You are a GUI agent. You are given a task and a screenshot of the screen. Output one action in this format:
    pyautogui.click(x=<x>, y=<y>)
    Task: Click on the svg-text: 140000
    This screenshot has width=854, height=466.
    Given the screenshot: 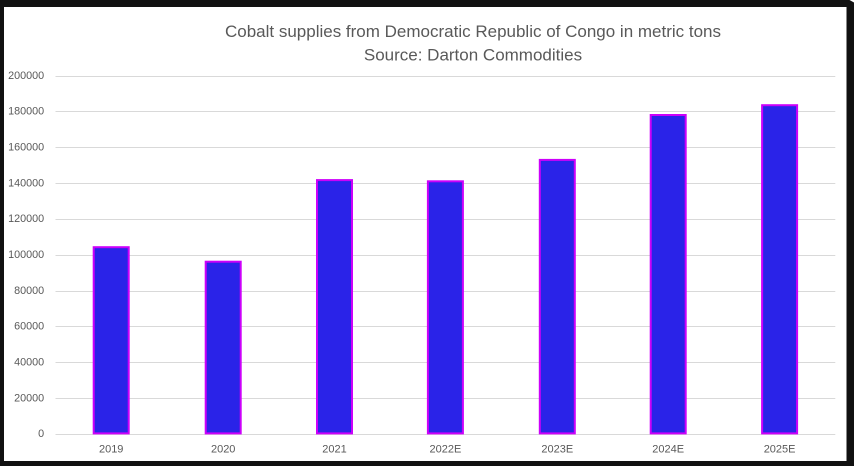 What is the action you would take?
    pyautogui.click(x=26, y=183)
    